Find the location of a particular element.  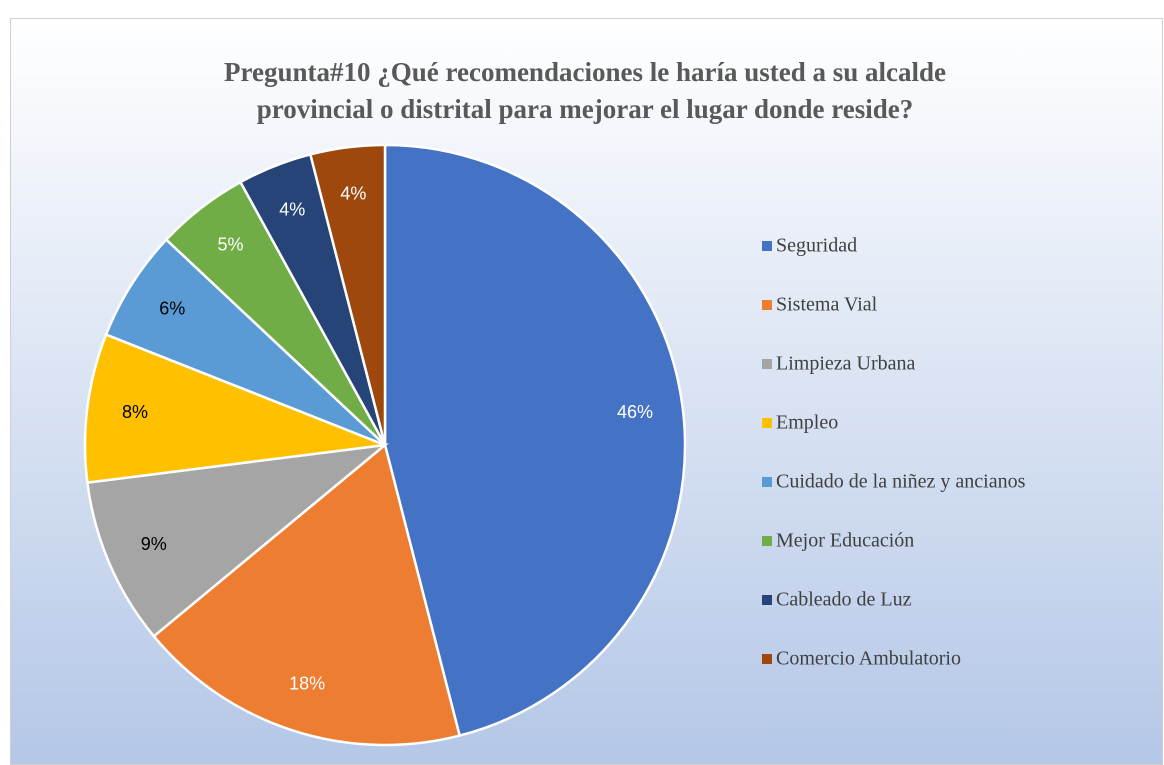

legend-label: Comercio Ambulatorio is located at coordinates (868, 659).